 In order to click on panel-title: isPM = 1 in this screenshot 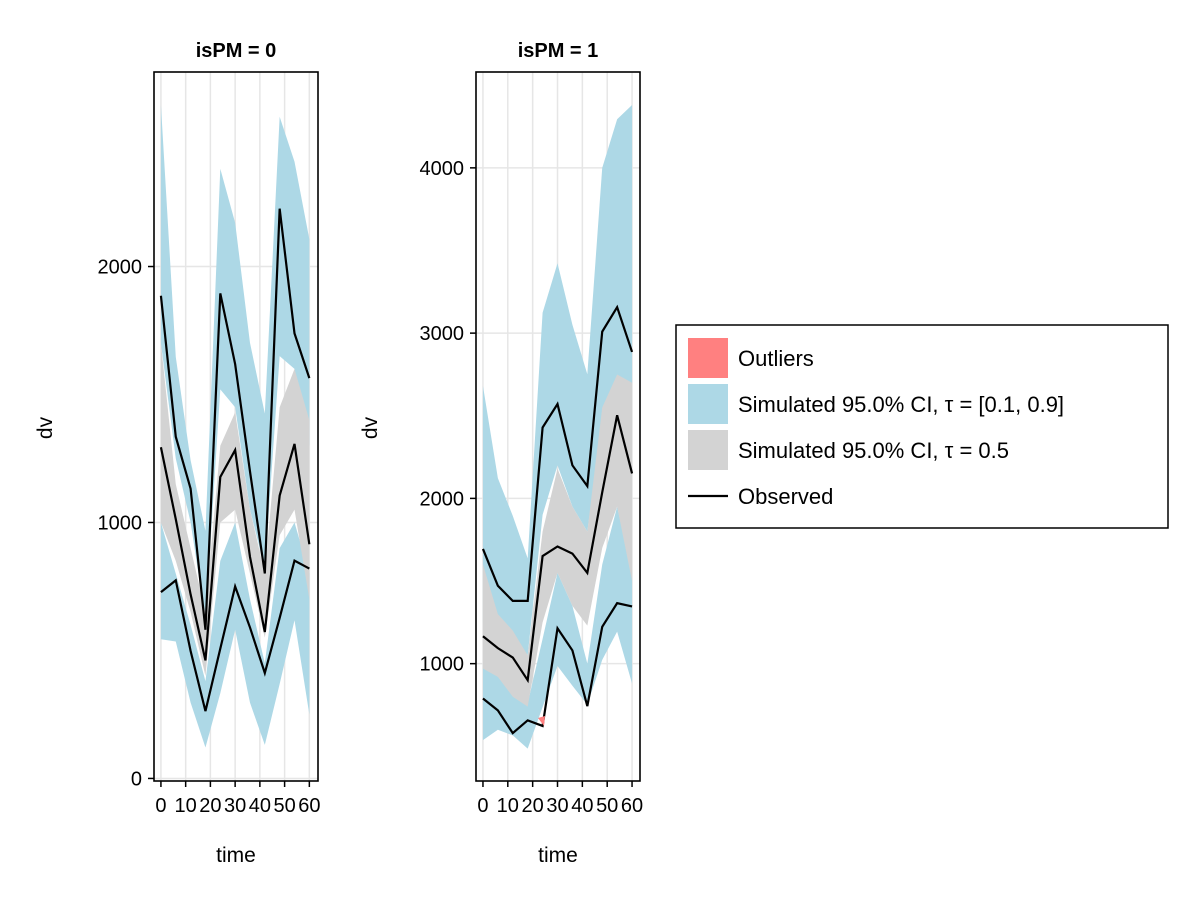, I will do `click(558, 51)`.